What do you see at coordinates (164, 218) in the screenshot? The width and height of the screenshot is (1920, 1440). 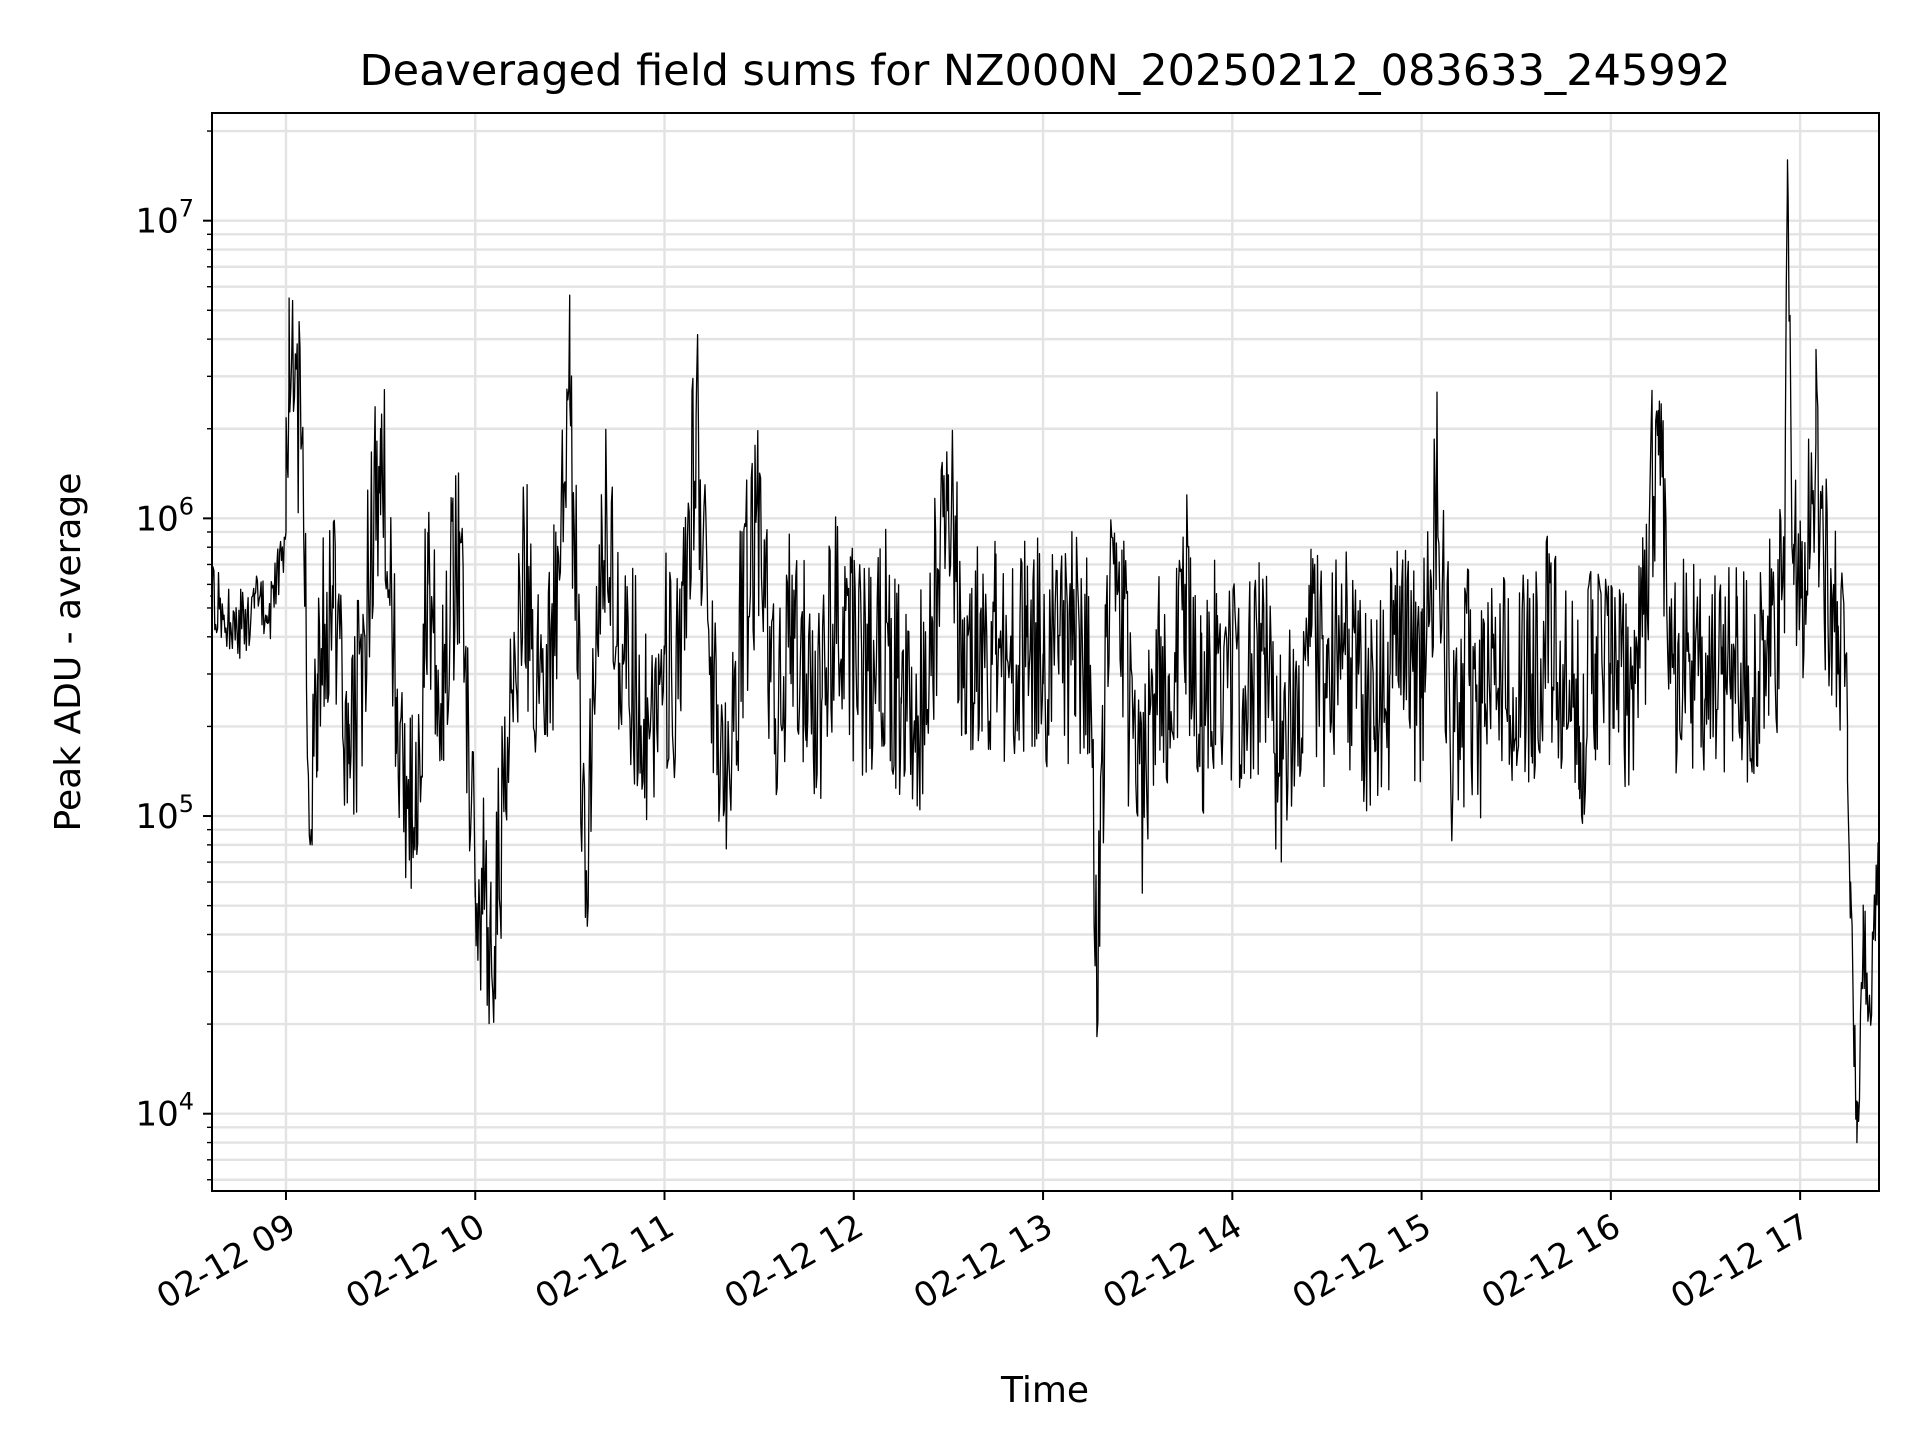 I see `y-tick-label: 10⁷` at bounding box center [164, 218].